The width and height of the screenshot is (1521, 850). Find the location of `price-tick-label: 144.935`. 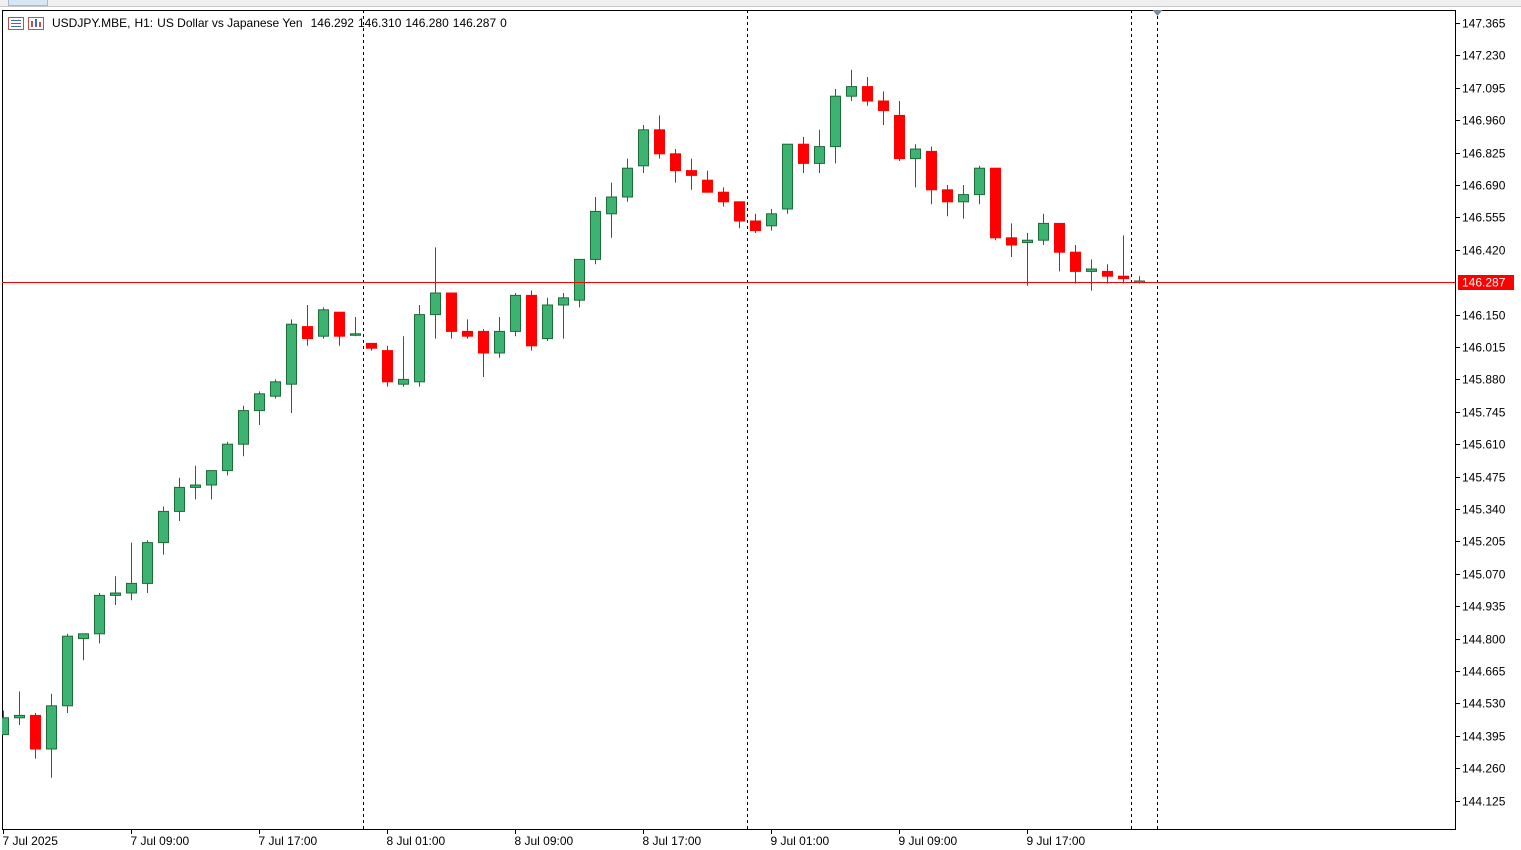

price-tick-label: 144.935 is located at coordinates (1484, 607).